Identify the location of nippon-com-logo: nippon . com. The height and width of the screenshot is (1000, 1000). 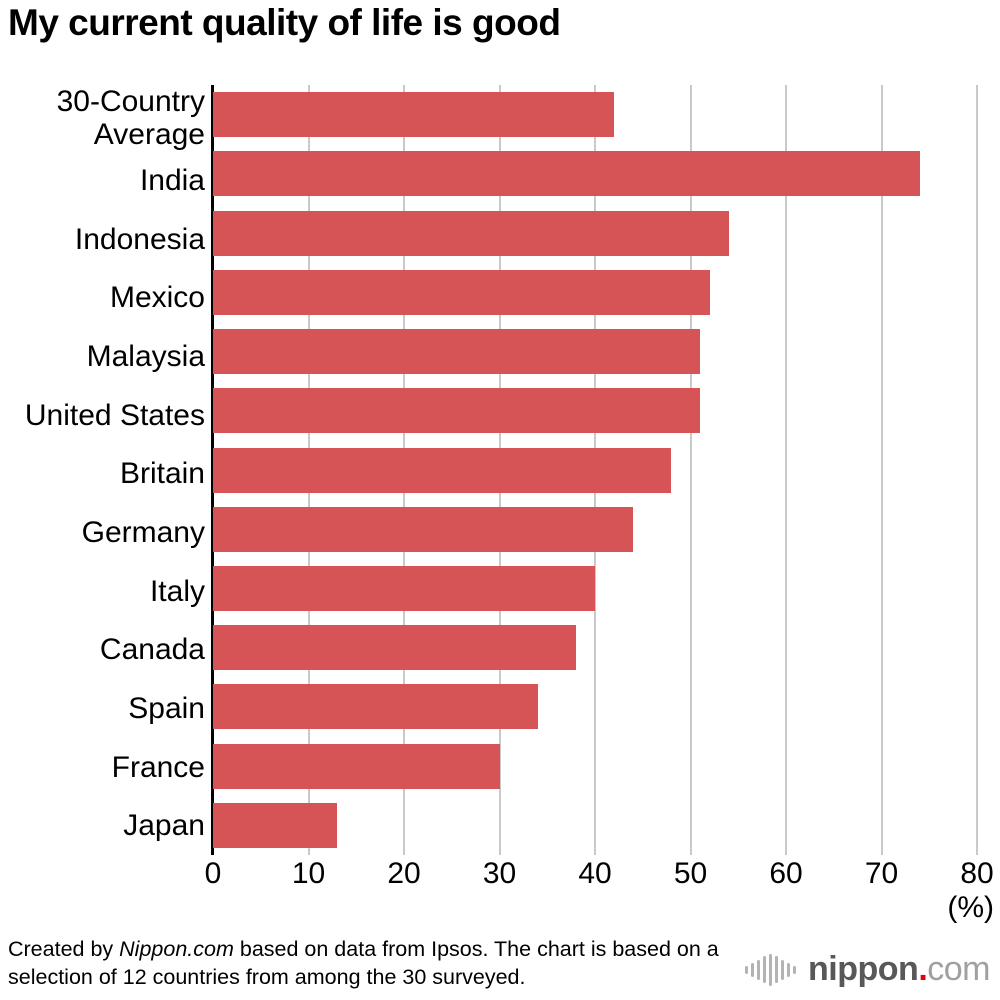
(867, 969).